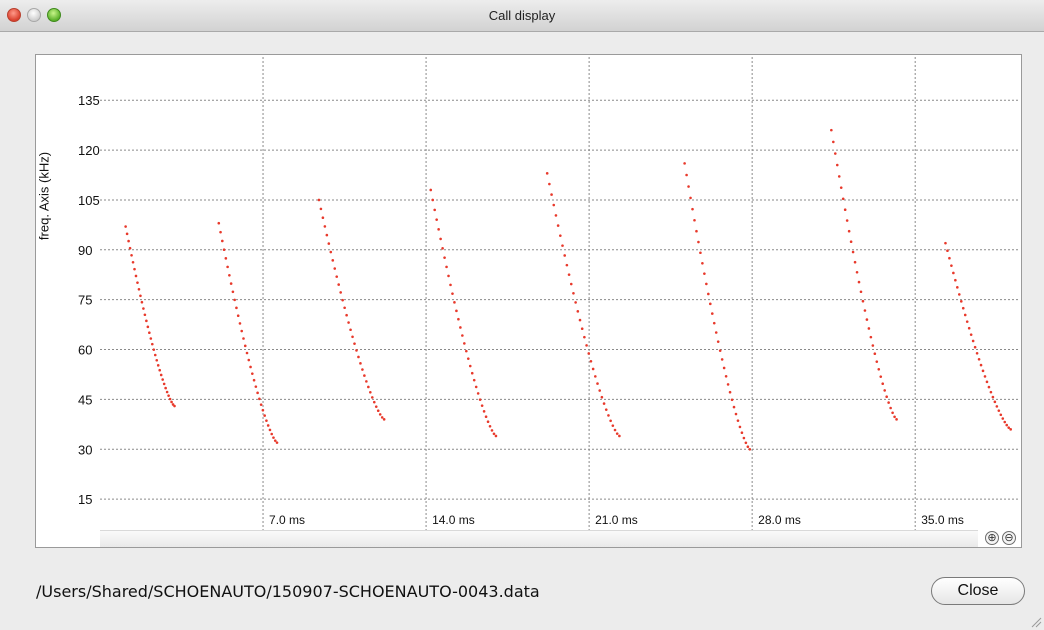  Describe the element at coordinates (616, 520) in the screenshot. I see `x-axis-ticks: 7.0 ms 14.0 ms 21.0 ms 28.0 ms 35.0 ms` at that location.